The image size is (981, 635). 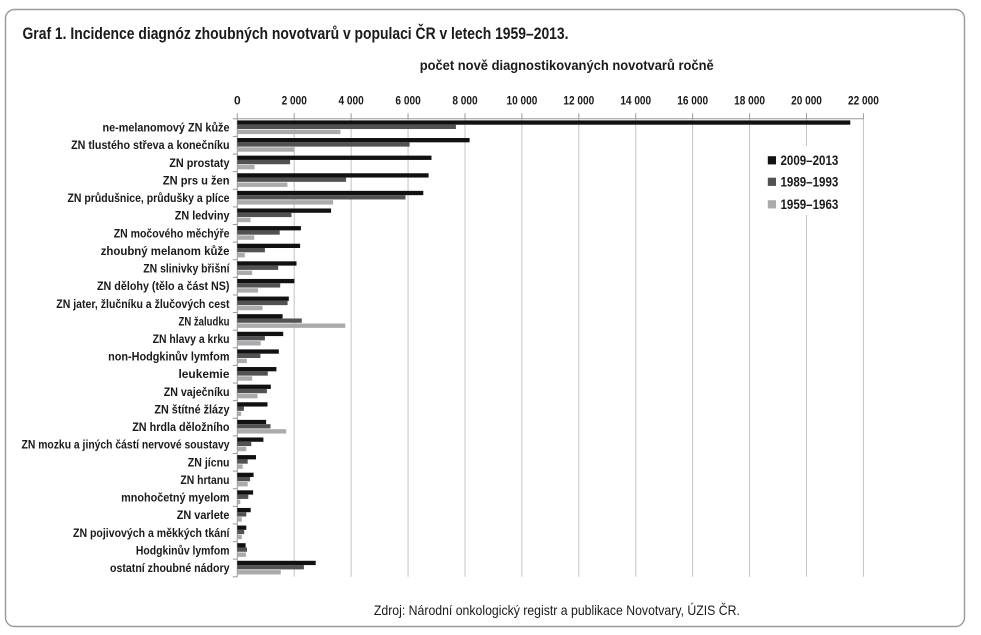 I want to click on svg-text: ZN hrtanu, so click(x=204, y=481).